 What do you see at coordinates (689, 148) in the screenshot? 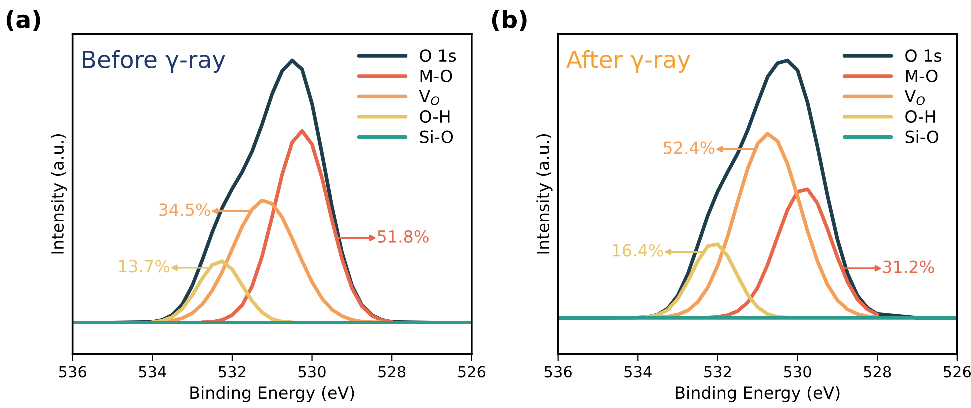
I see `annotation: 52.4%` at bounding box center [689, 148].